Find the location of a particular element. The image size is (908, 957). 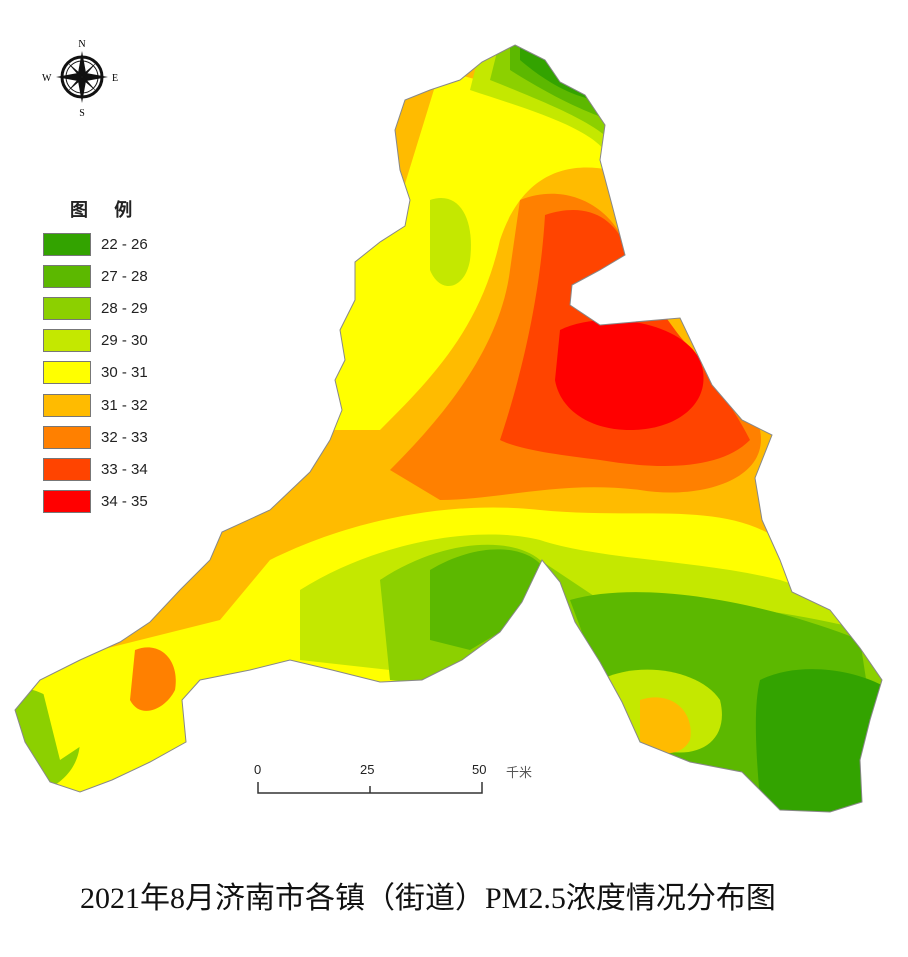

legend-item: 33 - 34 is located at coordinates (95, 469).